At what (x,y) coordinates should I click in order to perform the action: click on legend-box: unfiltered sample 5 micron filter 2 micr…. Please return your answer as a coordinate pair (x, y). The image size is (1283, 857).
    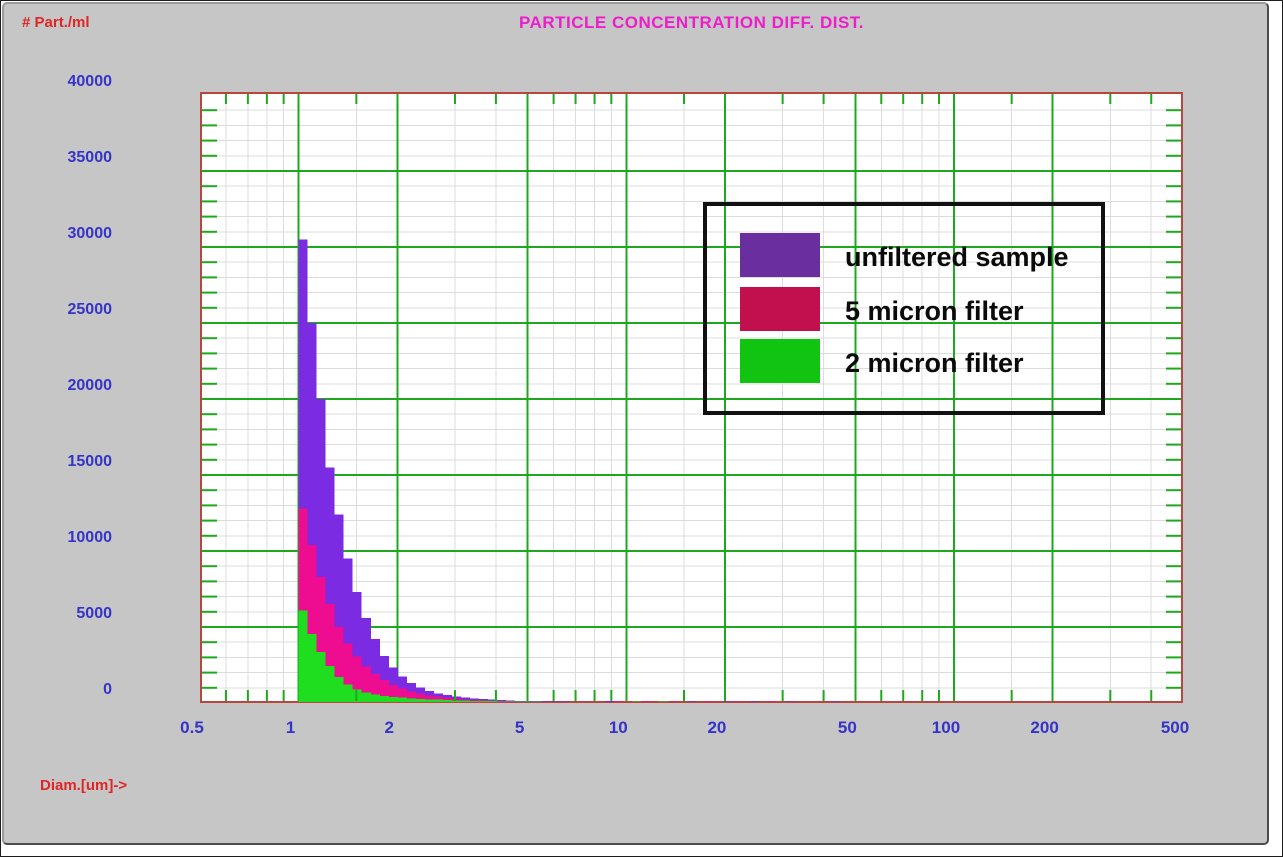
    Looking at the image, I should click on (904, 308).